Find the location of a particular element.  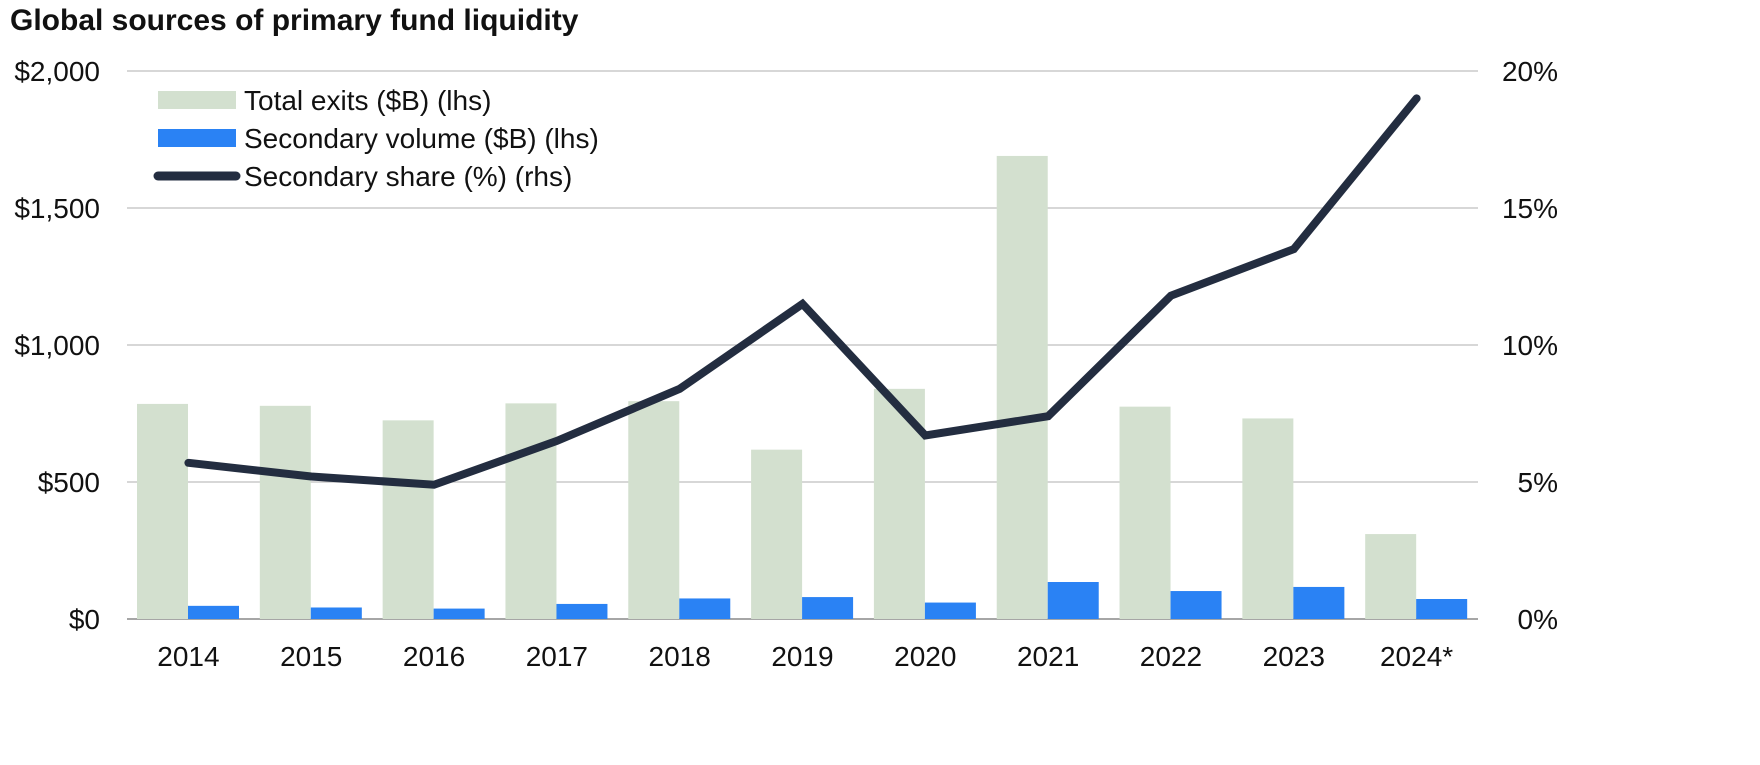

legend-label-secondary-volume: Secondary volume ($B) (lhs) is located at coordinates (421, 138).